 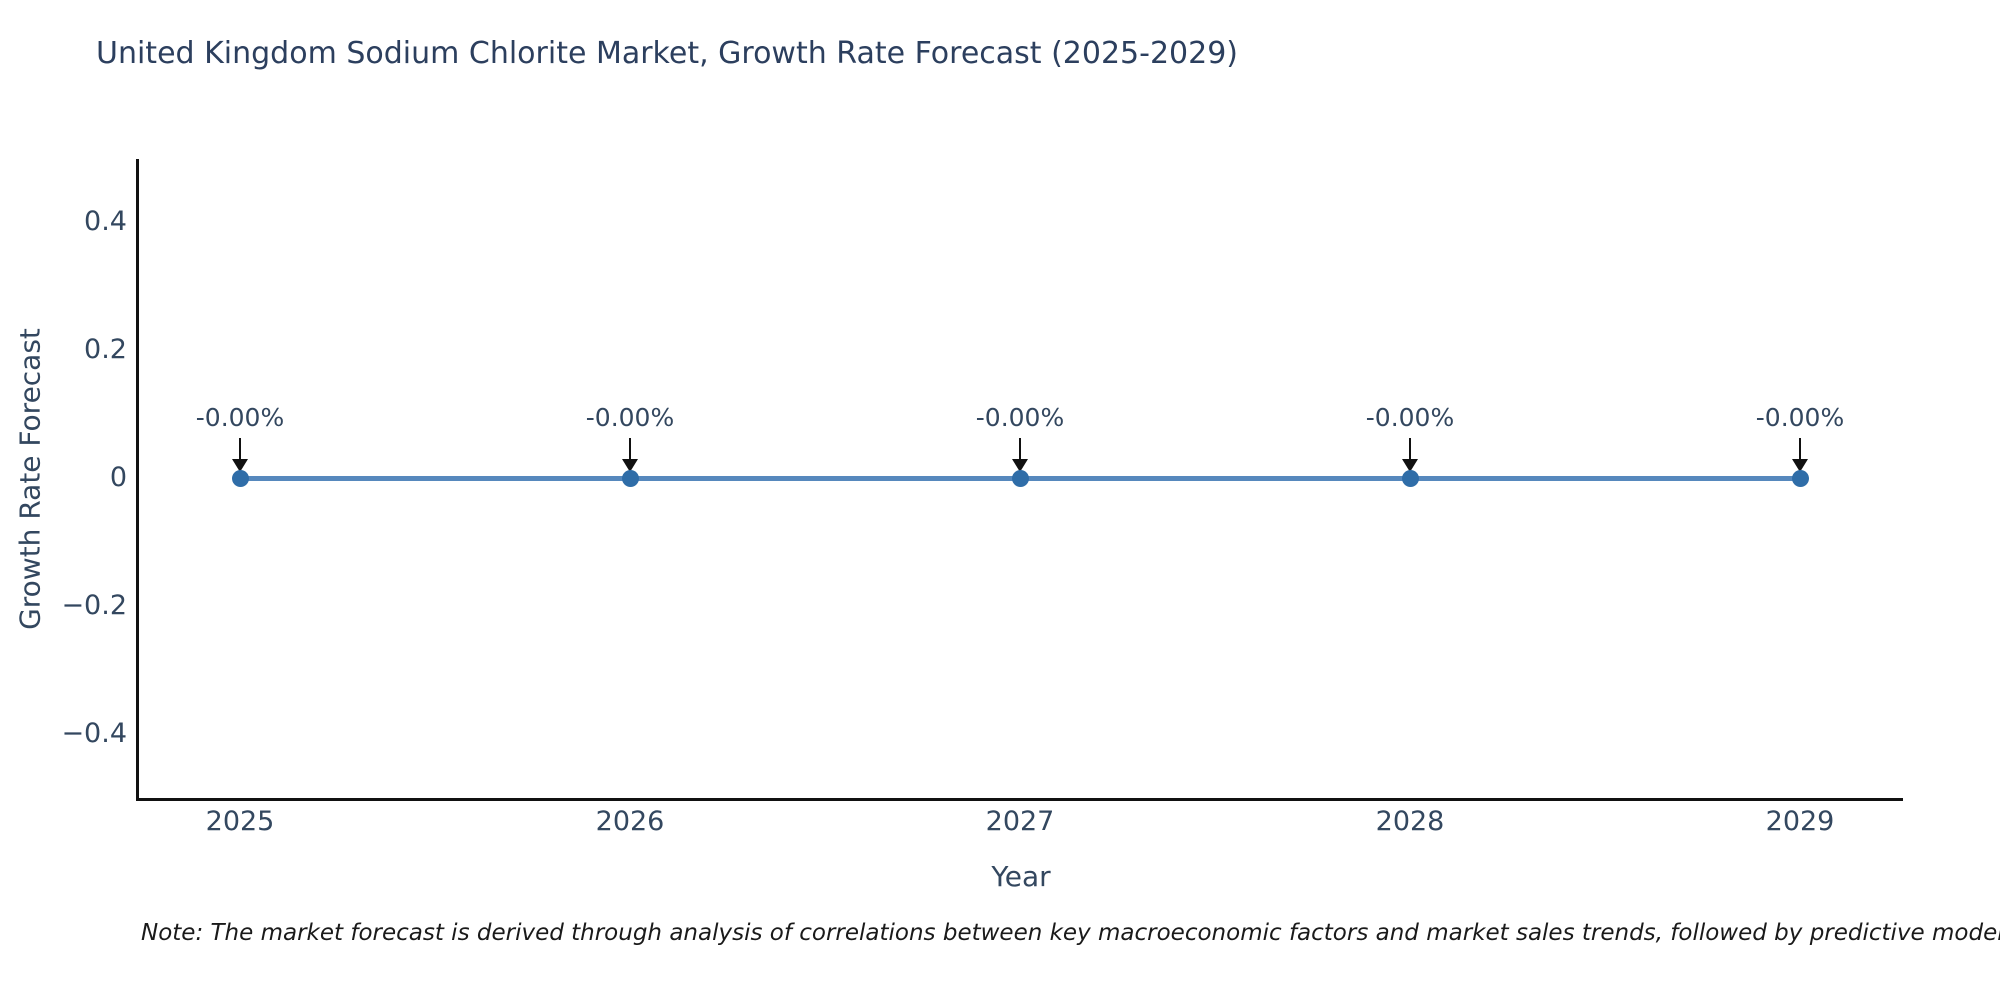 I want to click on y-tick-label: −0.4, so click(x=94, y=733).